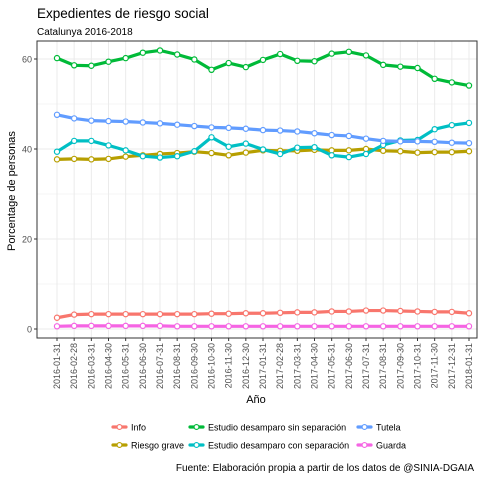 The width and height of the screenshot is (480, 480). What do you see at coordinates (74, 366) in the screenshot?
I see `x-tick-label: 2016-02-28` at bounding box center [74, 366].